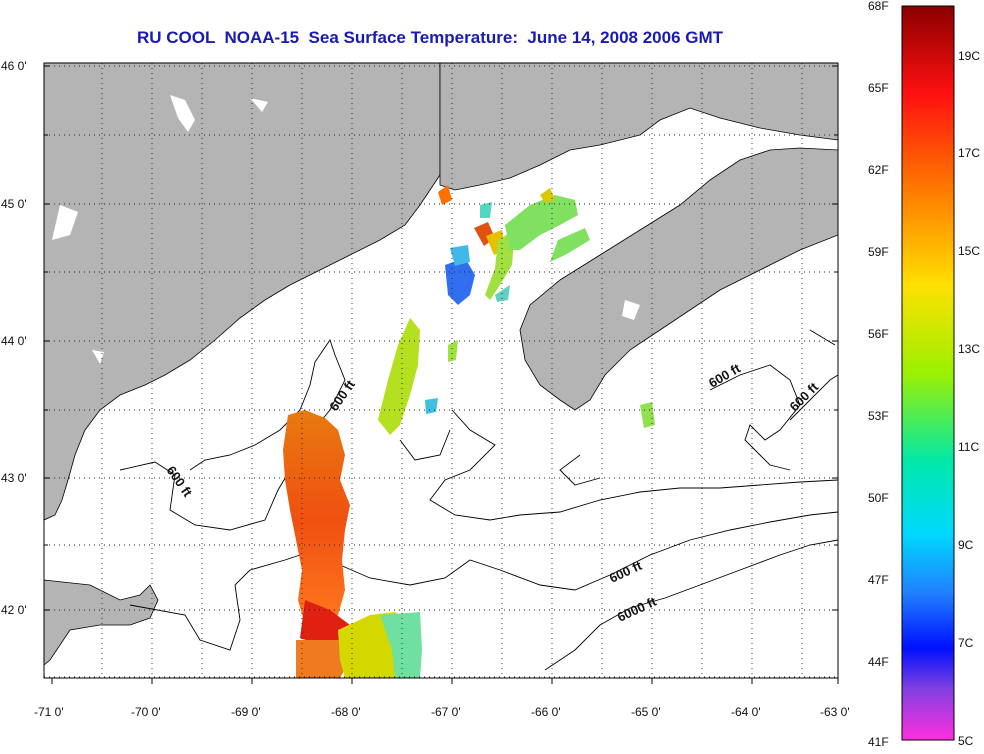 The image size is (984, 754). Describe the element at coordinates (546, 712) in the screenshot. I see `lon-label: -66 0'` at that location.